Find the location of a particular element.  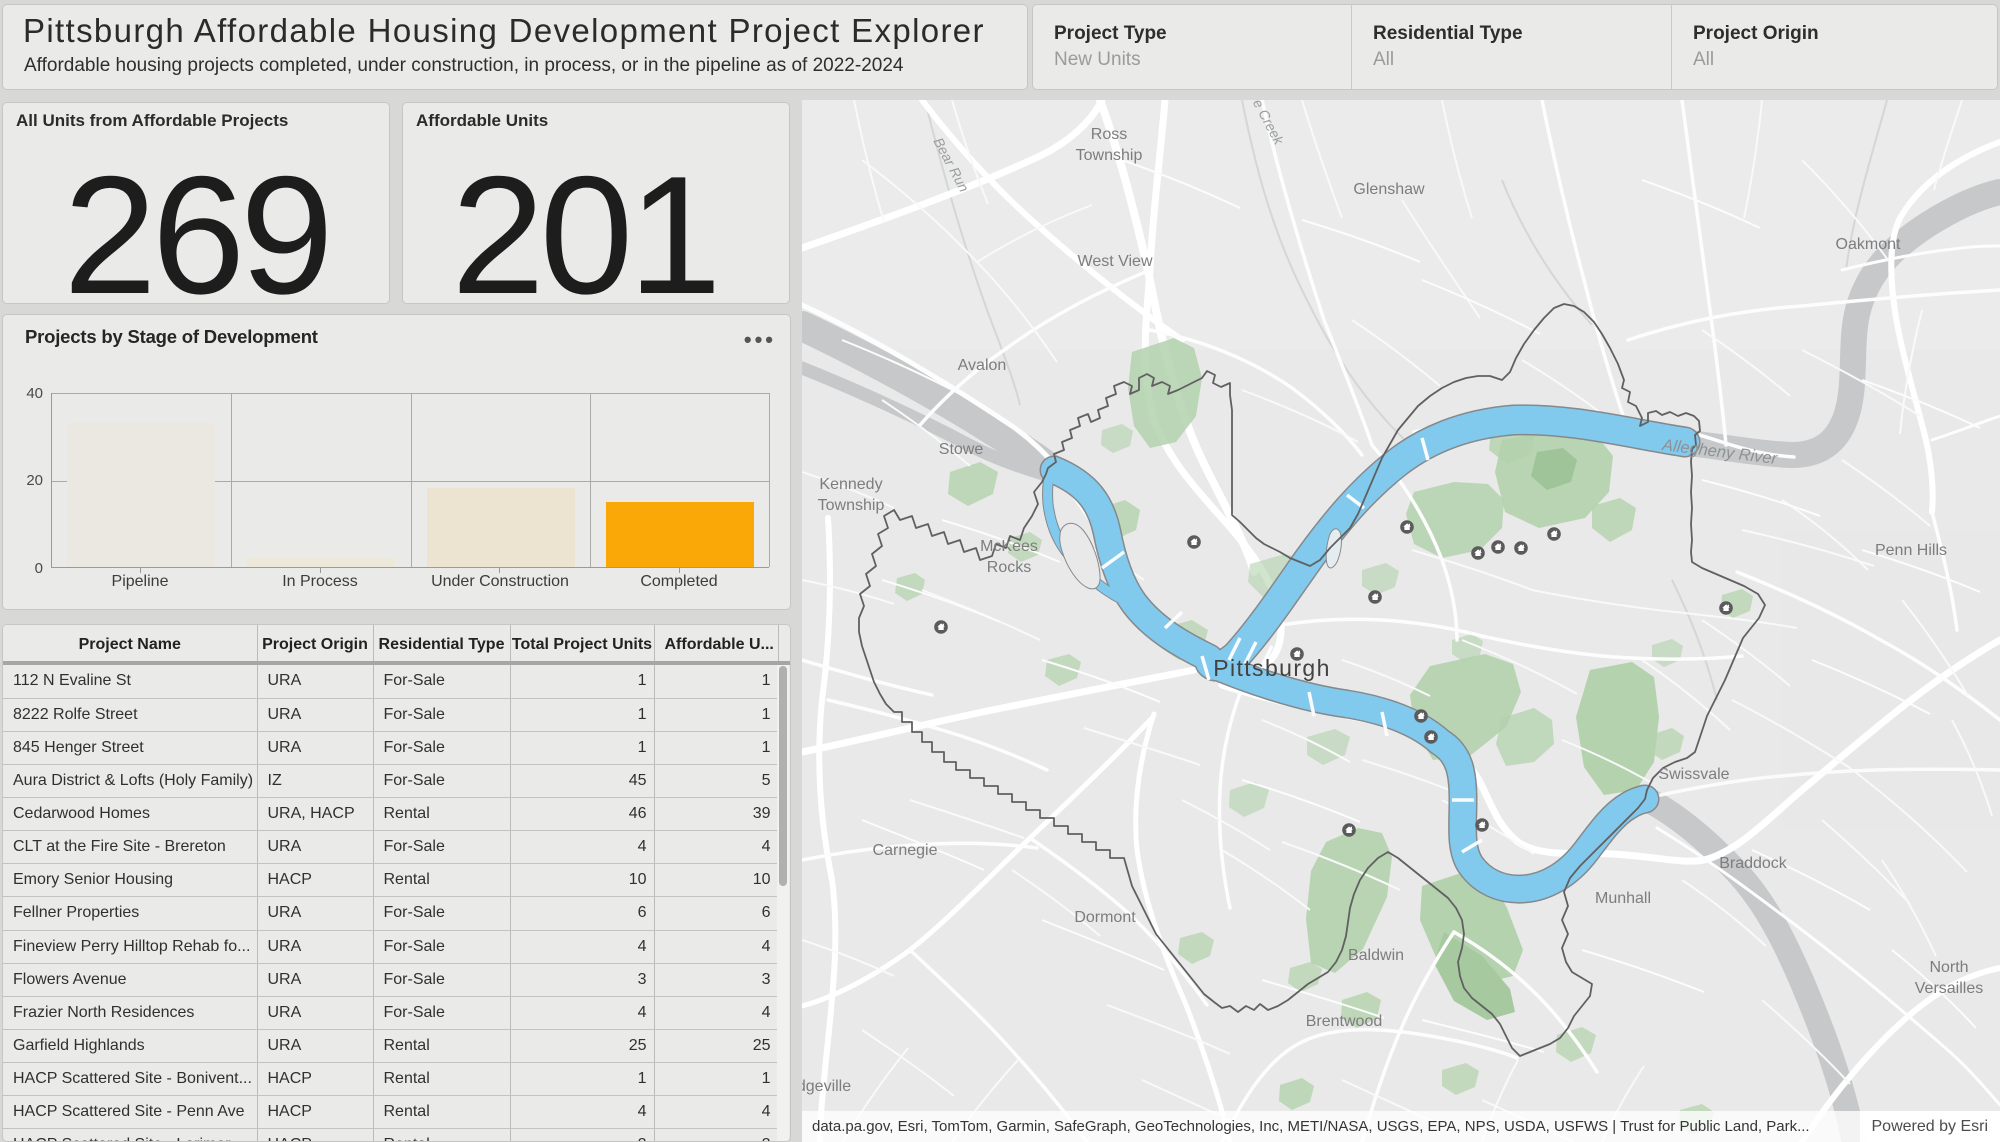

svg-text: dgeville is located at coordinates (826, 1086).